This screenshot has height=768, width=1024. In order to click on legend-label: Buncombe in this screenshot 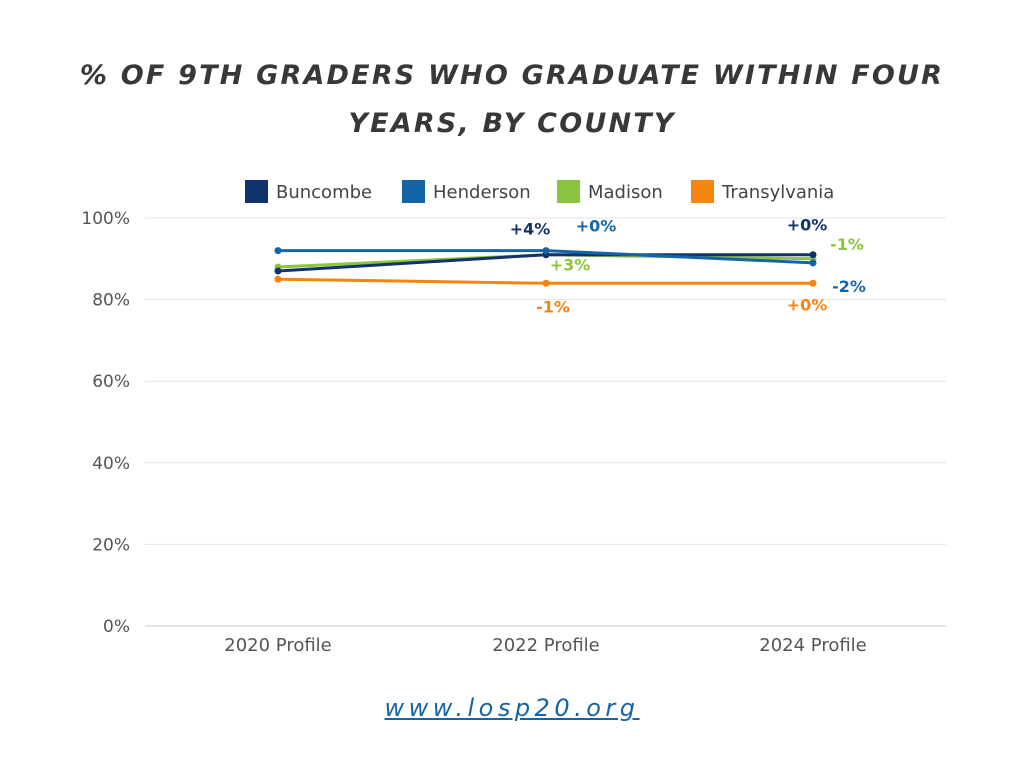, I will do `click(324, 192)`.